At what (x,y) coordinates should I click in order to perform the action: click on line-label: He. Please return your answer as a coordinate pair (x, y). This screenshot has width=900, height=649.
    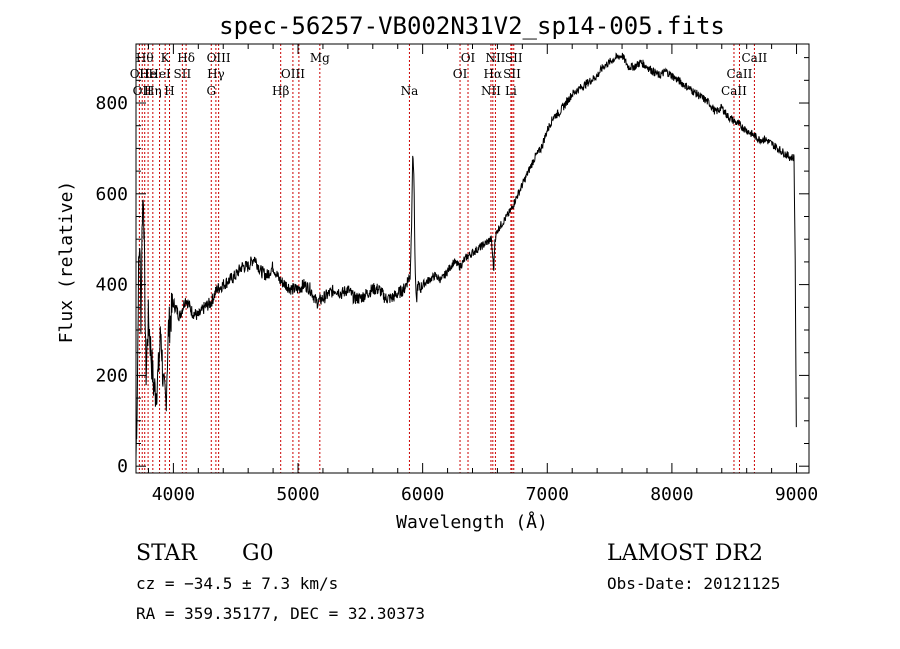
    Looking at the image, I should click on (148, 74).